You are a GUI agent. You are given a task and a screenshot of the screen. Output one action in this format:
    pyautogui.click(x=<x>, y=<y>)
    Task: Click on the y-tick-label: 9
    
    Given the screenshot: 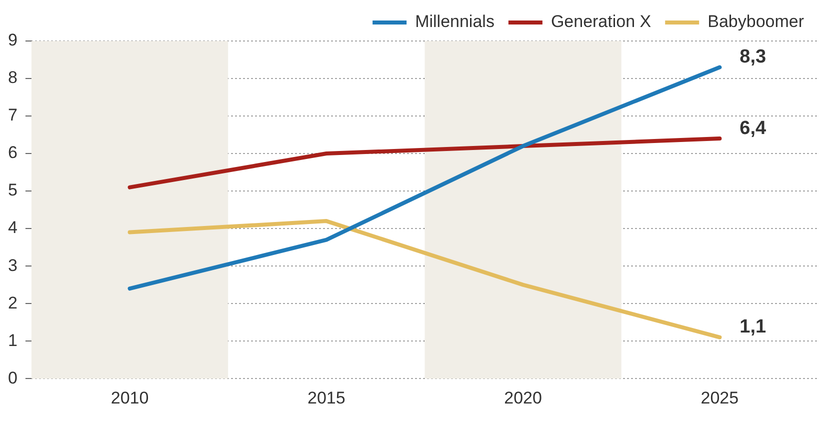 What is the action you would take?
    pyautogui.click(x=13, y=40)
    